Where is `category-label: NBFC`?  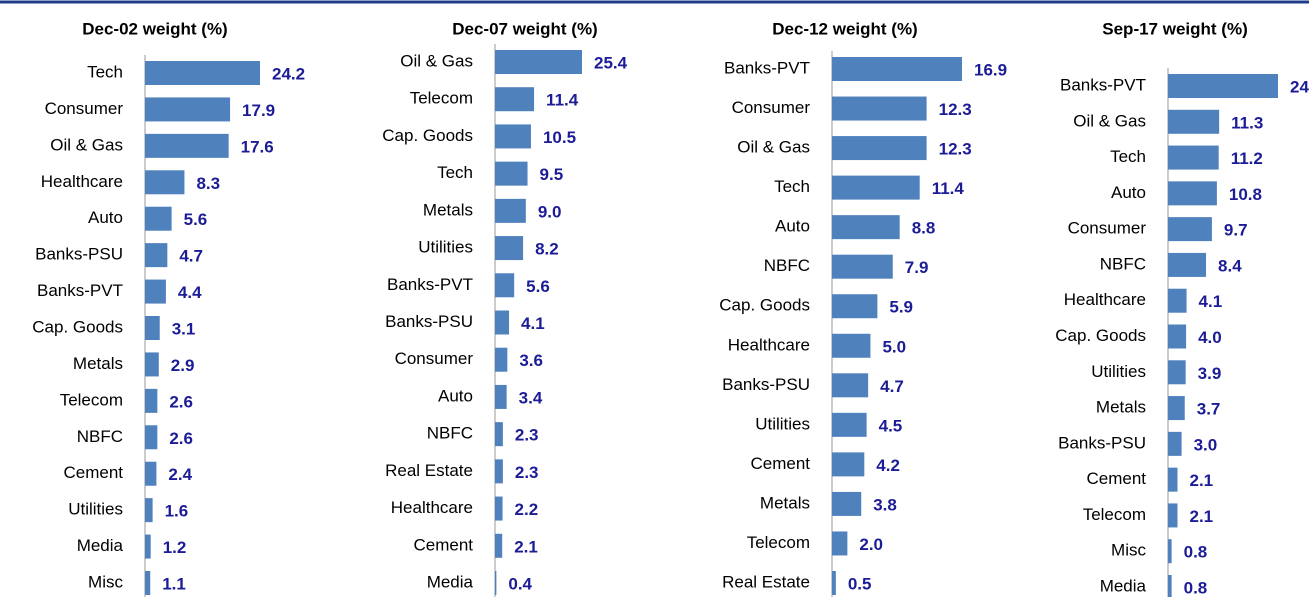 category-label: NBFC is located at coordinates (787, 265).